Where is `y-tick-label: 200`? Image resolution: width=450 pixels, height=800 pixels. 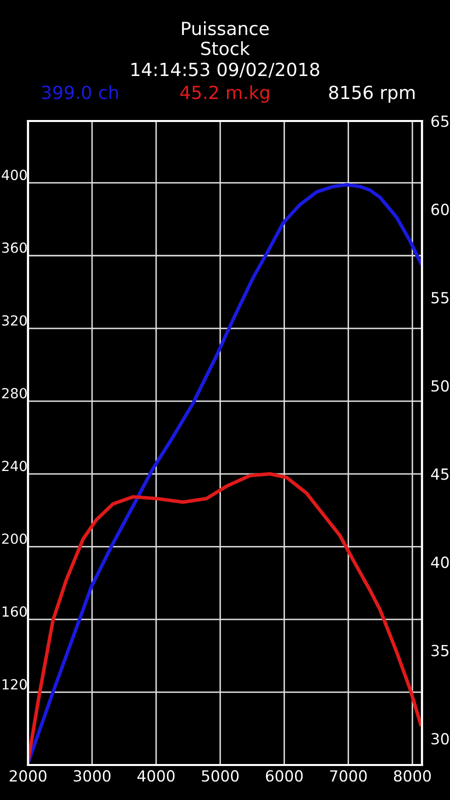 y-tick-label: 200 is located at coordinates (14, 539).